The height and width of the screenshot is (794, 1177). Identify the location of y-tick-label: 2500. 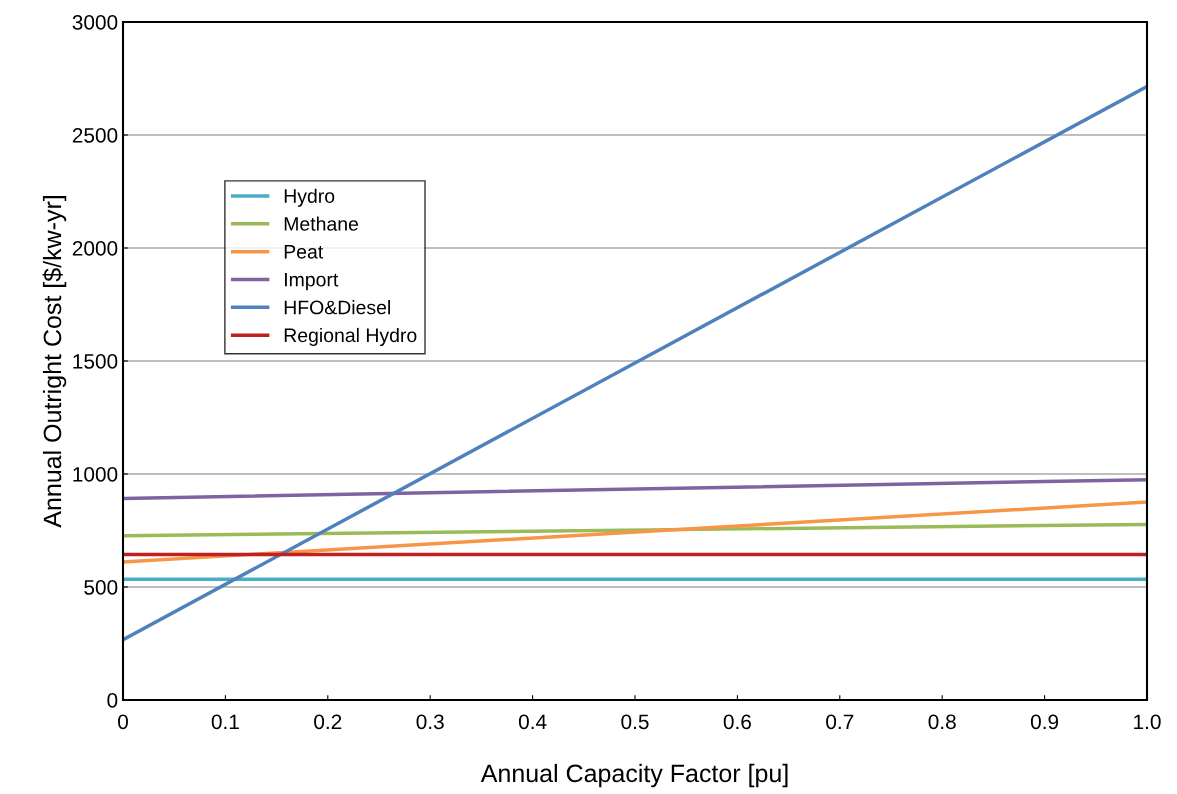
(95, 135).